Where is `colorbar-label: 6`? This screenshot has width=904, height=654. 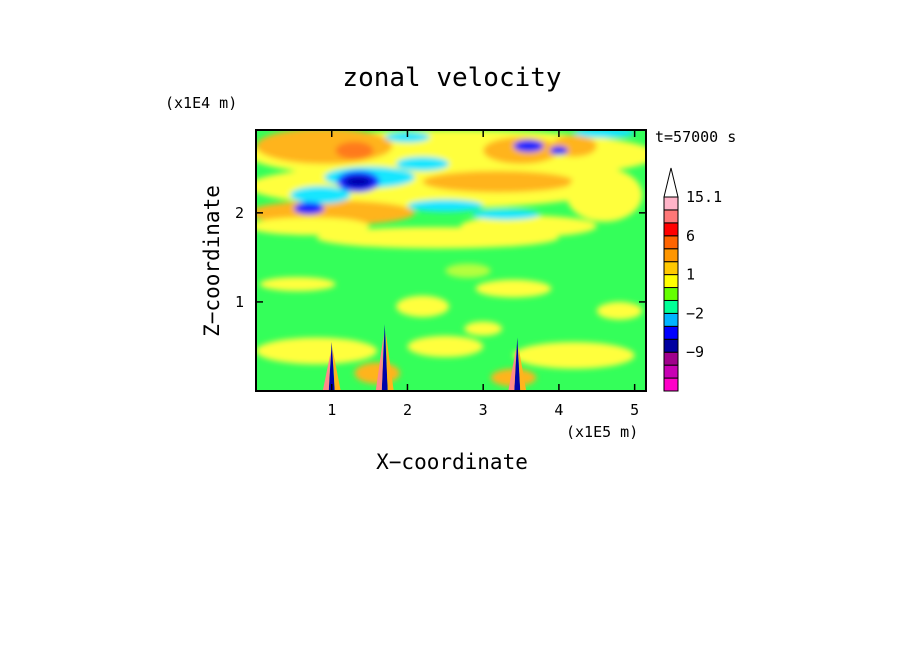 colorbar-label: 6 is located at coordinates (690, 236).